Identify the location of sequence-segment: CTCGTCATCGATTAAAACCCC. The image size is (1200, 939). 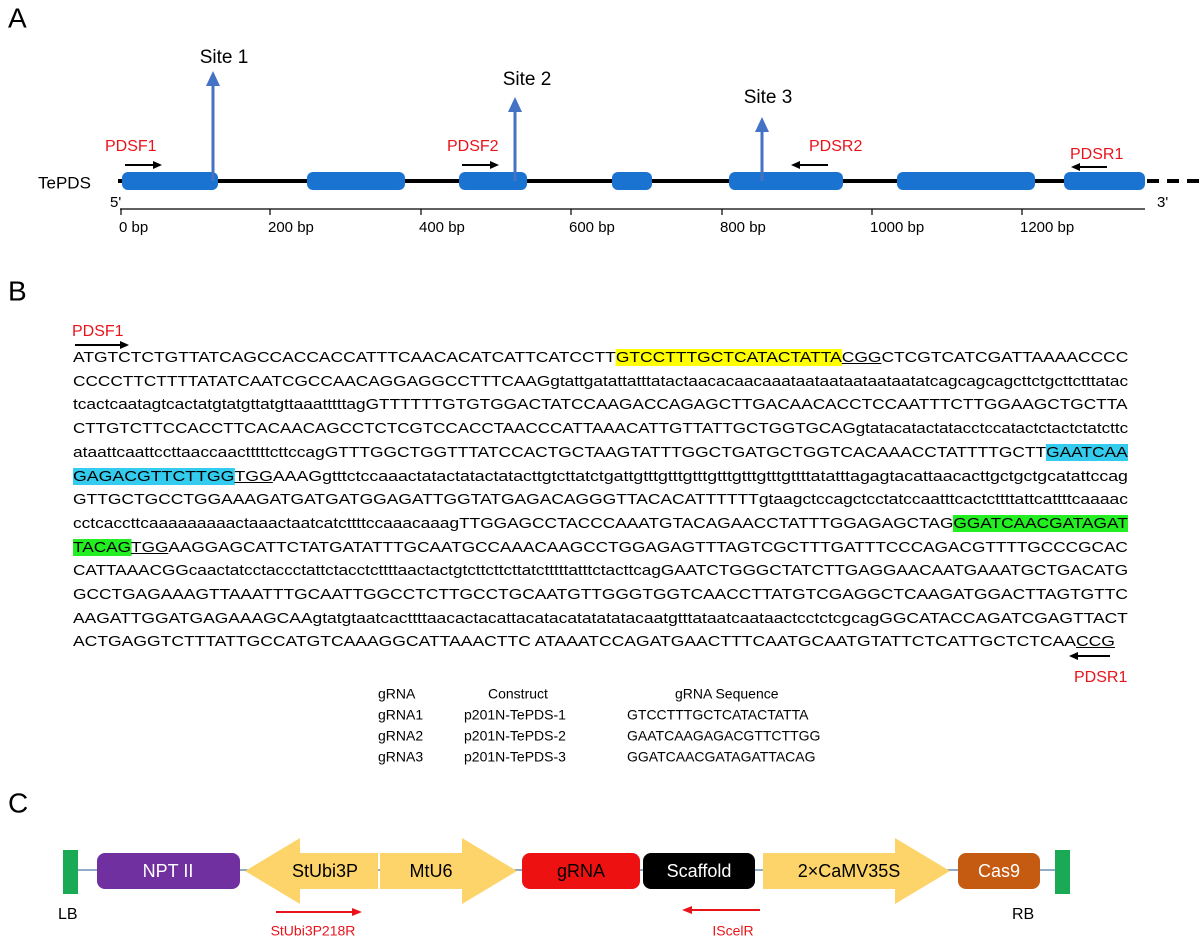
(1005, 357).